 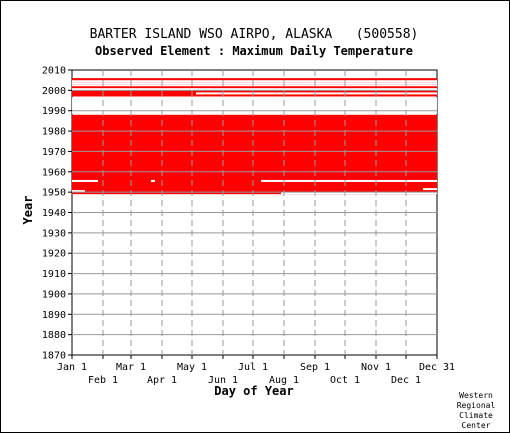 I want to click on x-tick-label: Apr 1, so click(x=162, y=380).